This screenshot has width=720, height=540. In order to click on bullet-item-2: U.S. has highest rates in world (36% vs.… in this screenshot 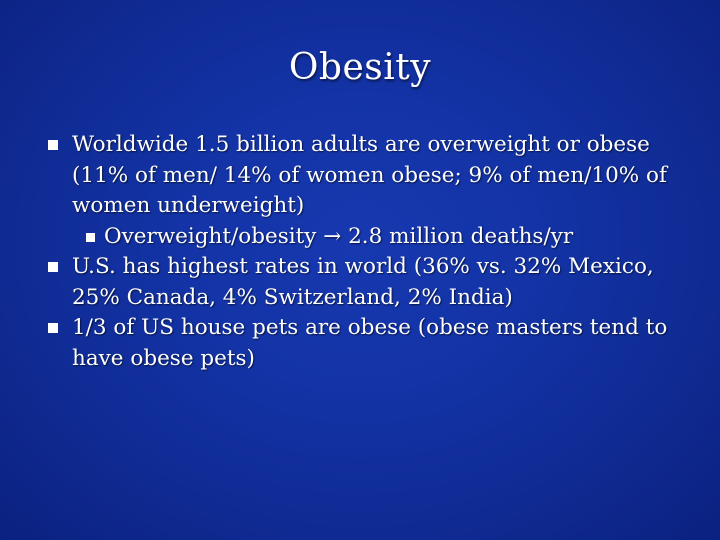, I will do `click(373, 282)`.